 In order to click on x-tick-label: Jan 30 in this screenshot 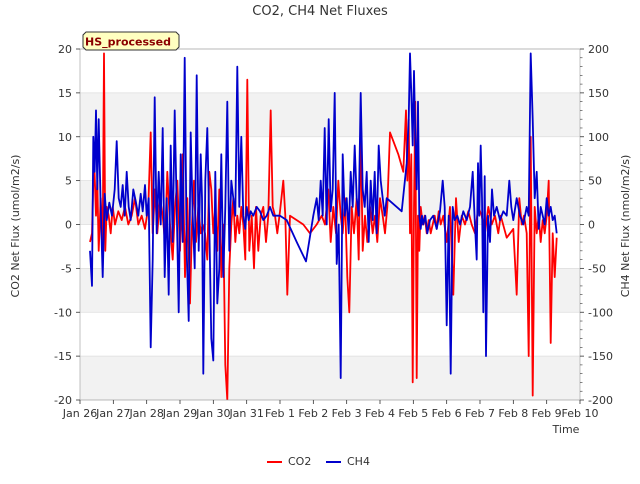, I will do `click(212, 413)`.